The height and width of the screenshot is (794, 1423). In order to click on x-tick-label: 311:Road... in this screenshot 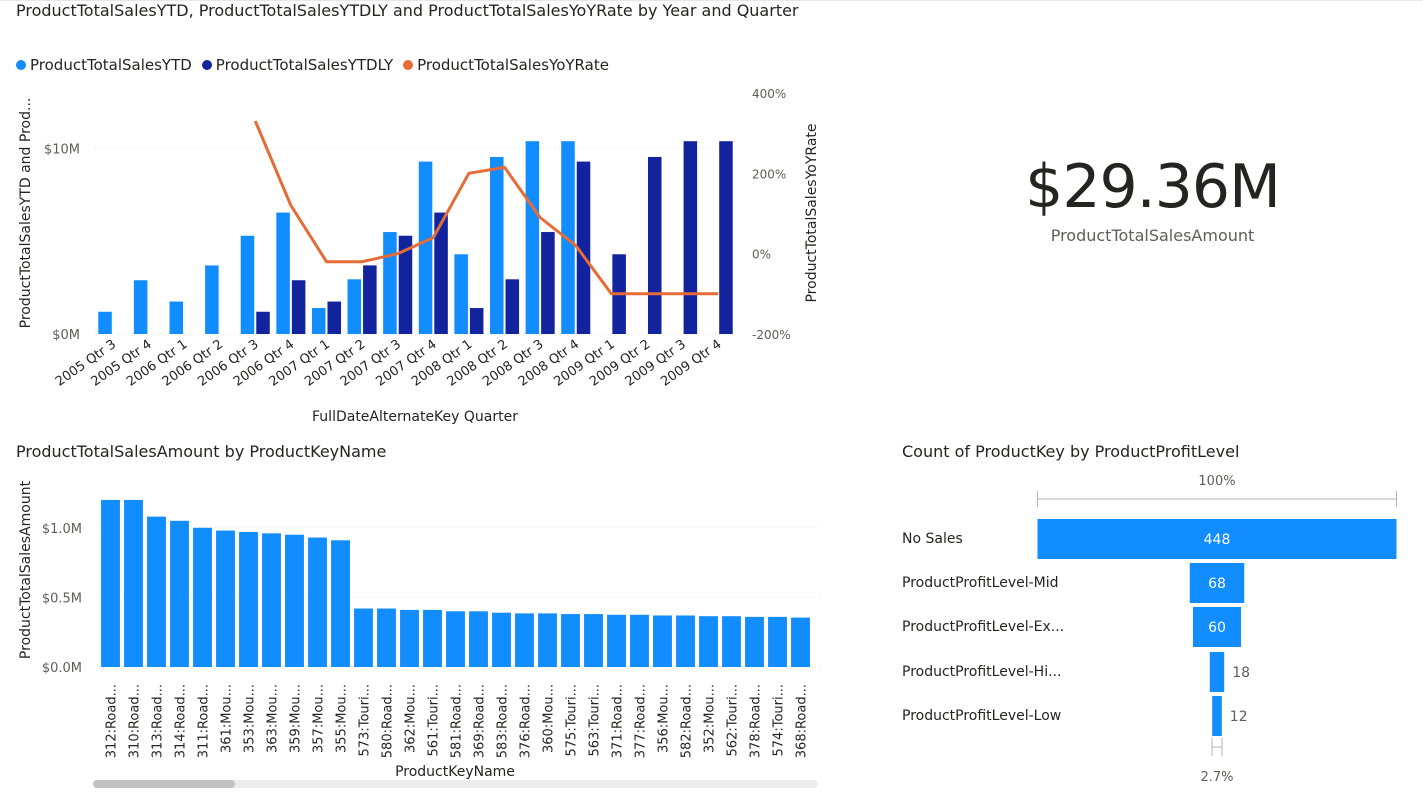, I will do `click(204, 721)`.